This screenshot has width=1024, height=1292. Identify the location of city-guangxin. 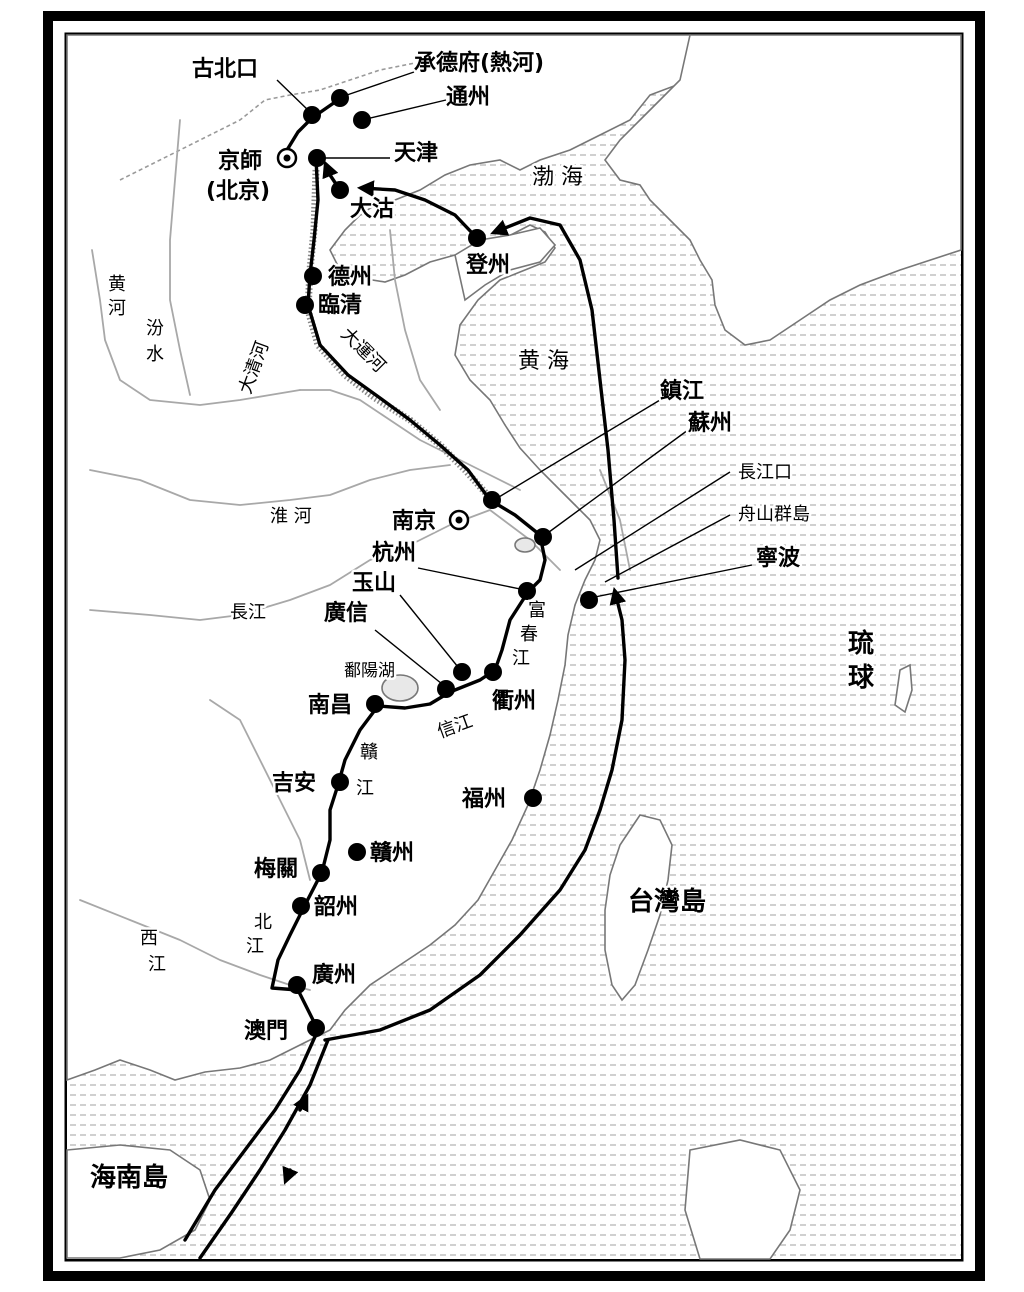
(446, 689).